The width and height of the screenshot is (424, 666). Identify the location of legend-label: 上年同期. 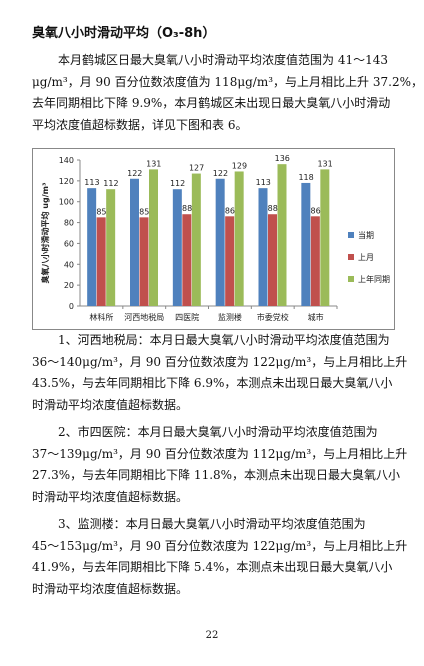
(374, 279).